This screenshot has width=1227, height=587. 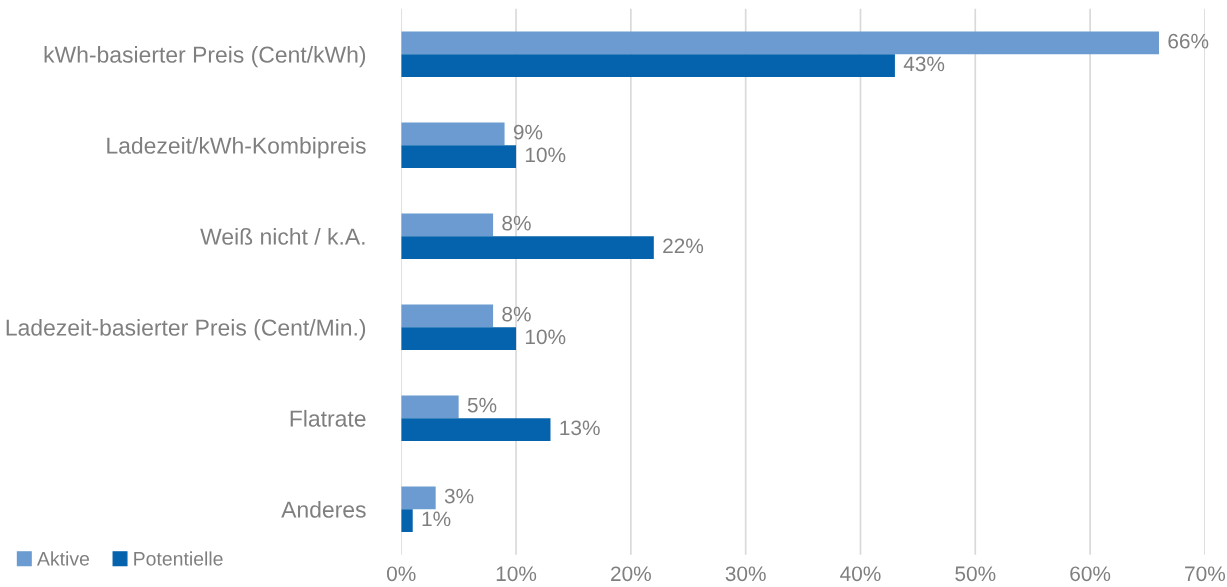 I want to click on x-tick-label: 30%, so click(x=745, y=574).